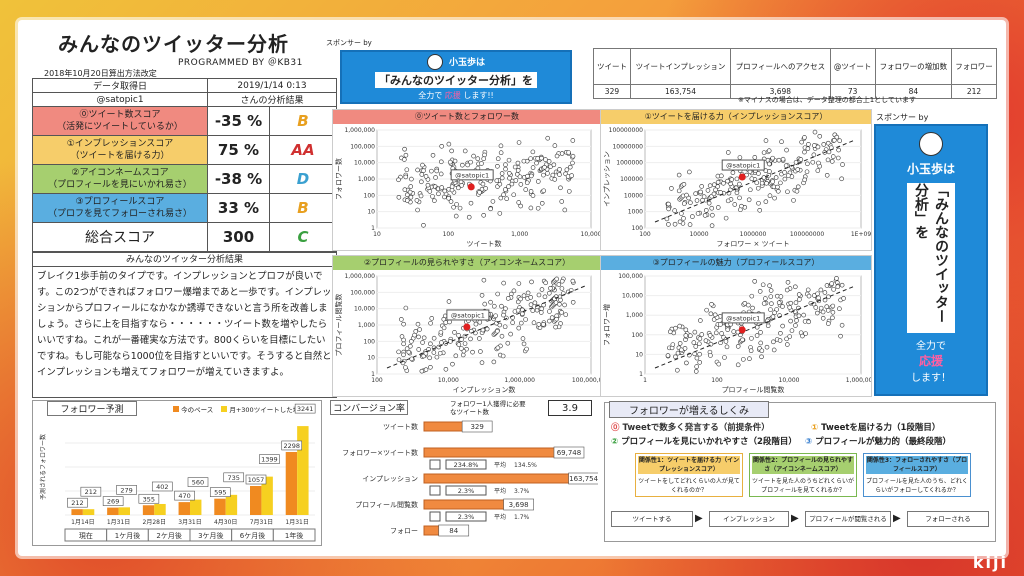  Describe the element at coordinates (490, 452) in the screenshot. I see `funnel-bar` at that location.